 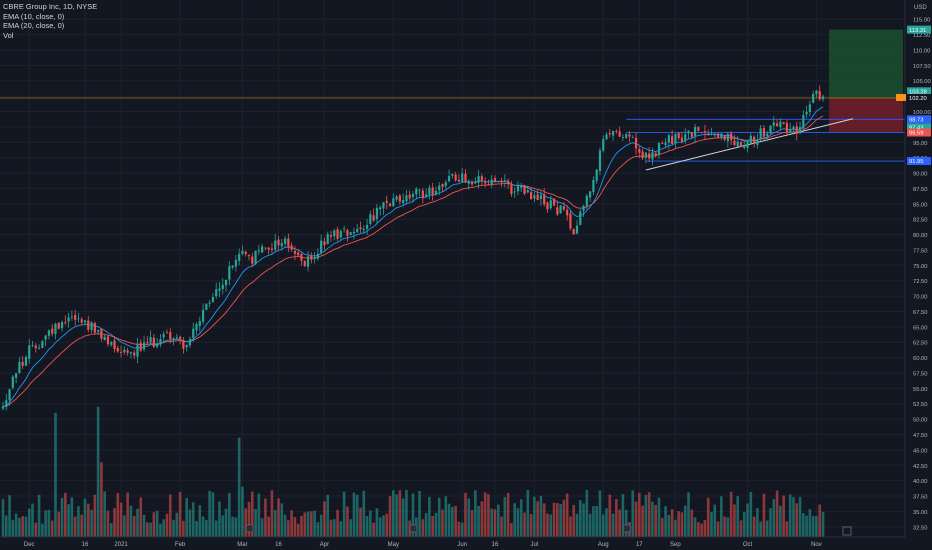 What do you see at coordinates (920, 498) in the screenshot?
I see `price-tick: 37.50` at bounding box center [920, 498].